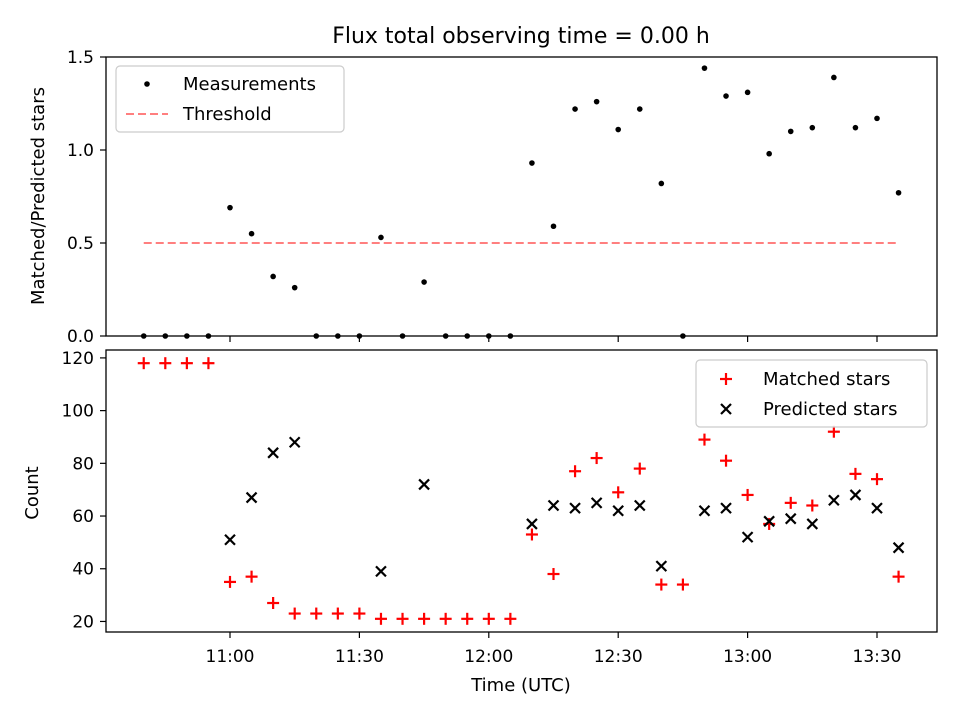 The width and height of the screenshot is (960, 724). What do you see at coordinates (826, 379) in the screenshot?
I see `legend-matched-label: Matched stars` at bounding box center [826, 379].